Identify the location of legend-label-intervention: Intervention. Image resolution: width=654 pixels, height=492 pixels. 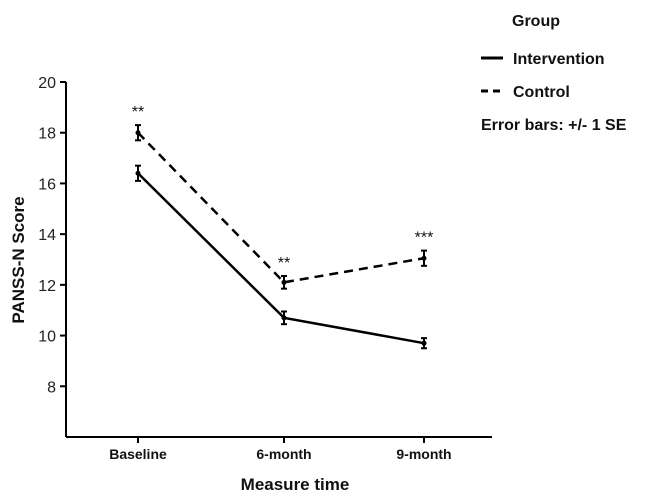
(559, 59).